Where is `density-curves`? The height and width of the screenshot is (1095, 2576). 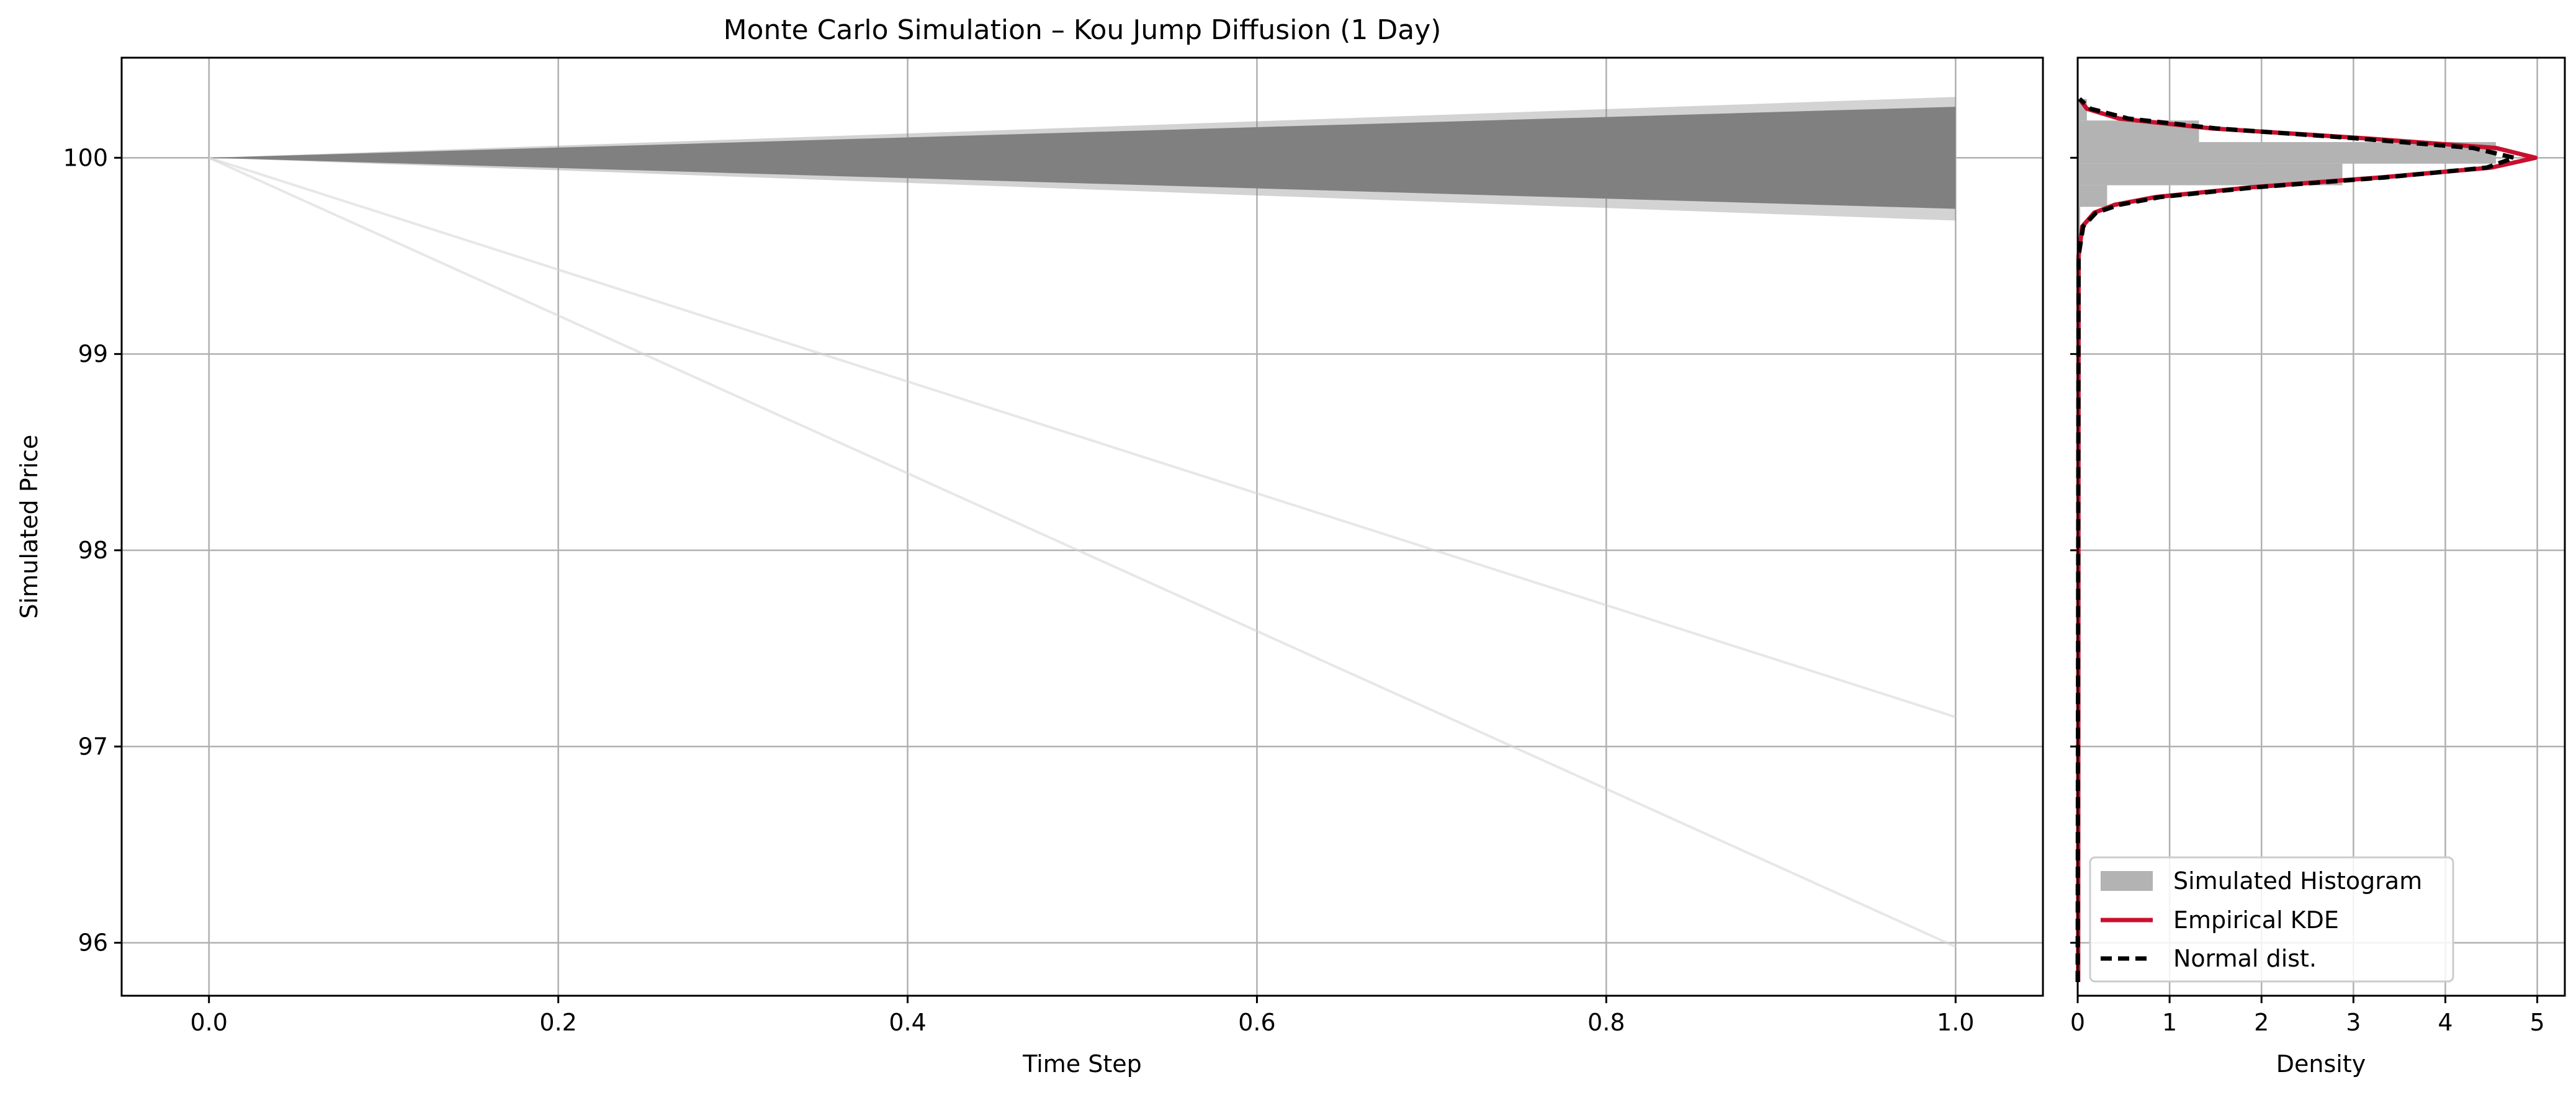 density-curves is located at coordinates (2306, 539).